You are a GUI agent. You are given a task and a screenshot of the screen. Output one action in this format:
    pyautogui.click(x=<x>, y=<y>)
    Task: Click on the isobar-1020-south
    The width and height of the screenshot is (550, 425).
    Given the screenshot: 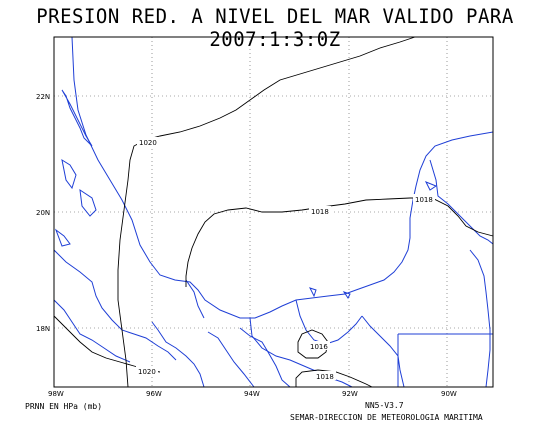 What is the action you would take?
    pyautogui.click(x=107, y=344)
    